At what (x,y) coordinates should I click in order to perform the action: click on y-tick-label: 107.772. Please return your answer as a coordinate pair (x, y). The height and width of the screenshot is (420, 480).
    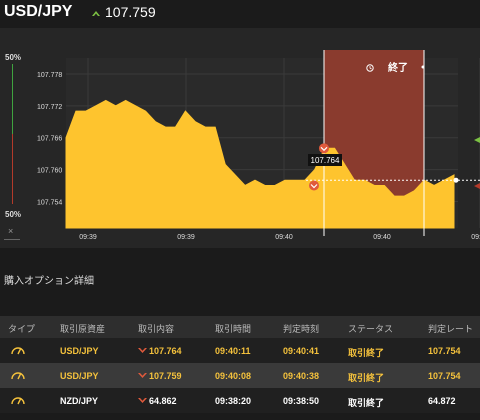
    Looking at the image, I should click on (49, 107).